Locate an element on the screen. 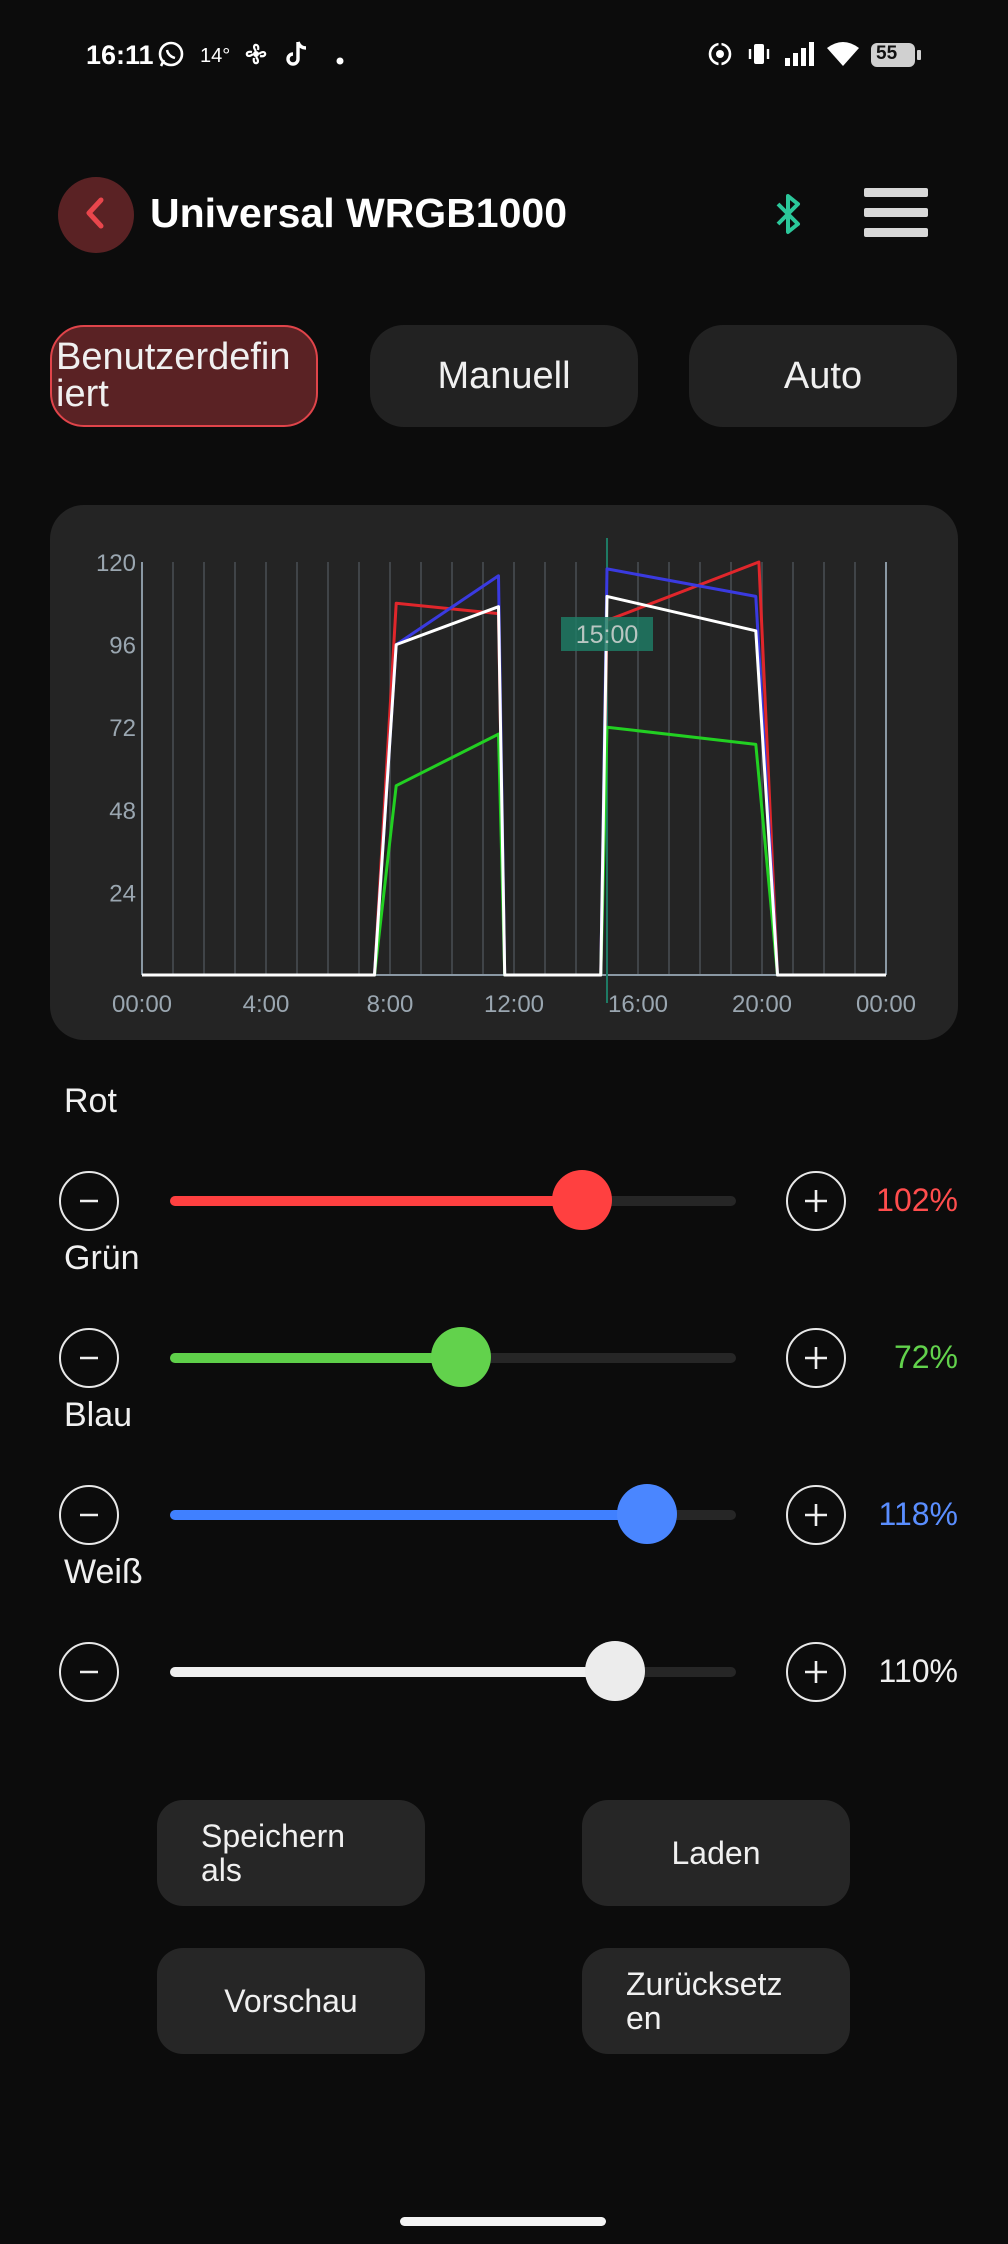 This screenshot has width=1008, height=2244. y-tick-label: 24 is located at coordinates (122, 893).